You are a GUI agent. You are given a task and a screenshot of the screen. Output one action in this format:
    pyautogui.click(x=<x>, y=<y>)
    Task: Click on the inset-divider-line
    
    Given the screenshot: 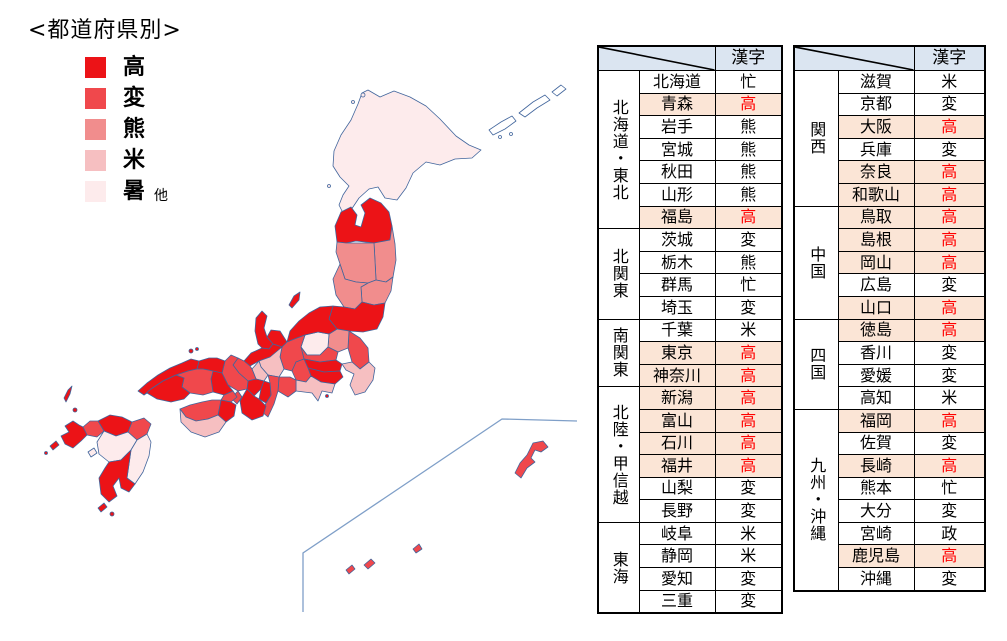 What is the action you would take?
    pyautogui.click(x=440, y=515)
    